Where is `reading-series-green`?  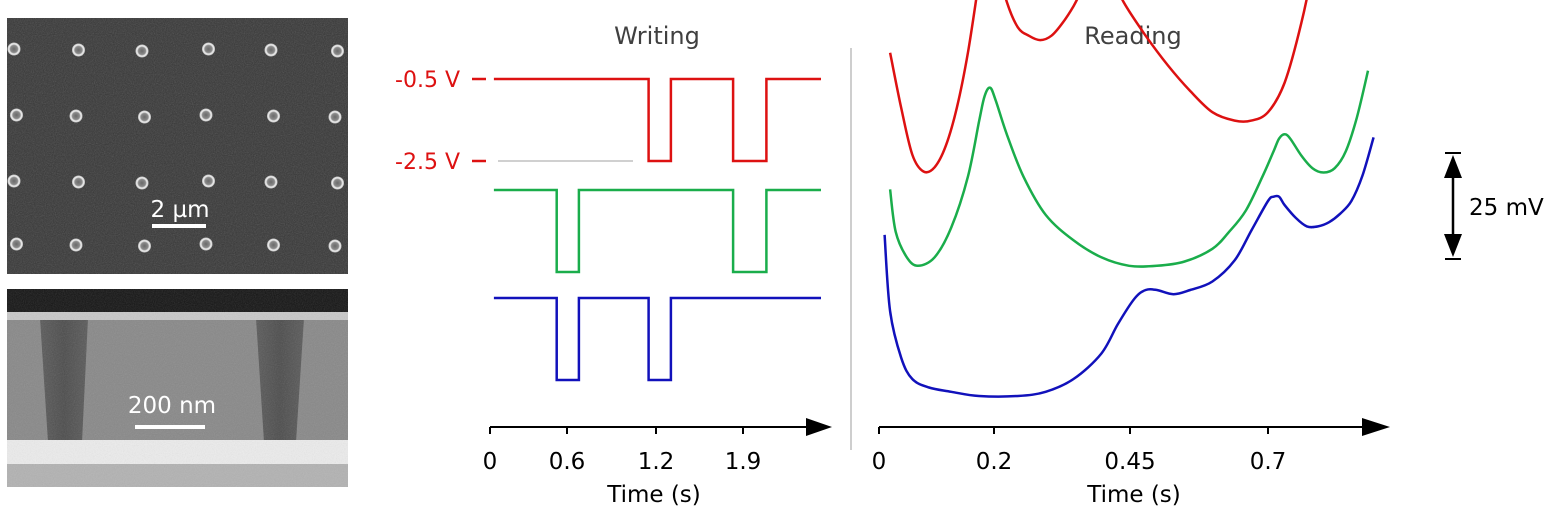
reading-series-green is located at coordinates (1129, 169).